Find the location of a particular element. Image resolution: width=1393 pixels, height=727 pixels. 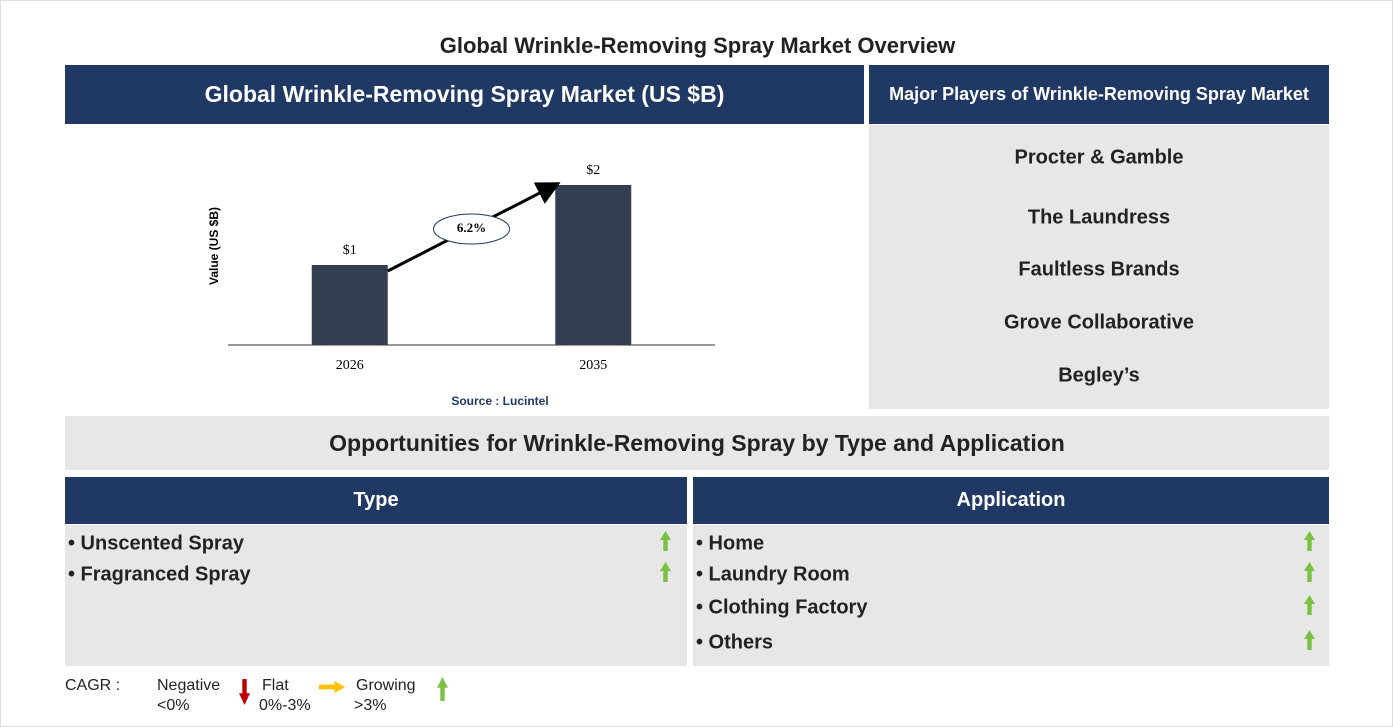

value-label: $1 is located at coordinates (350, 250).